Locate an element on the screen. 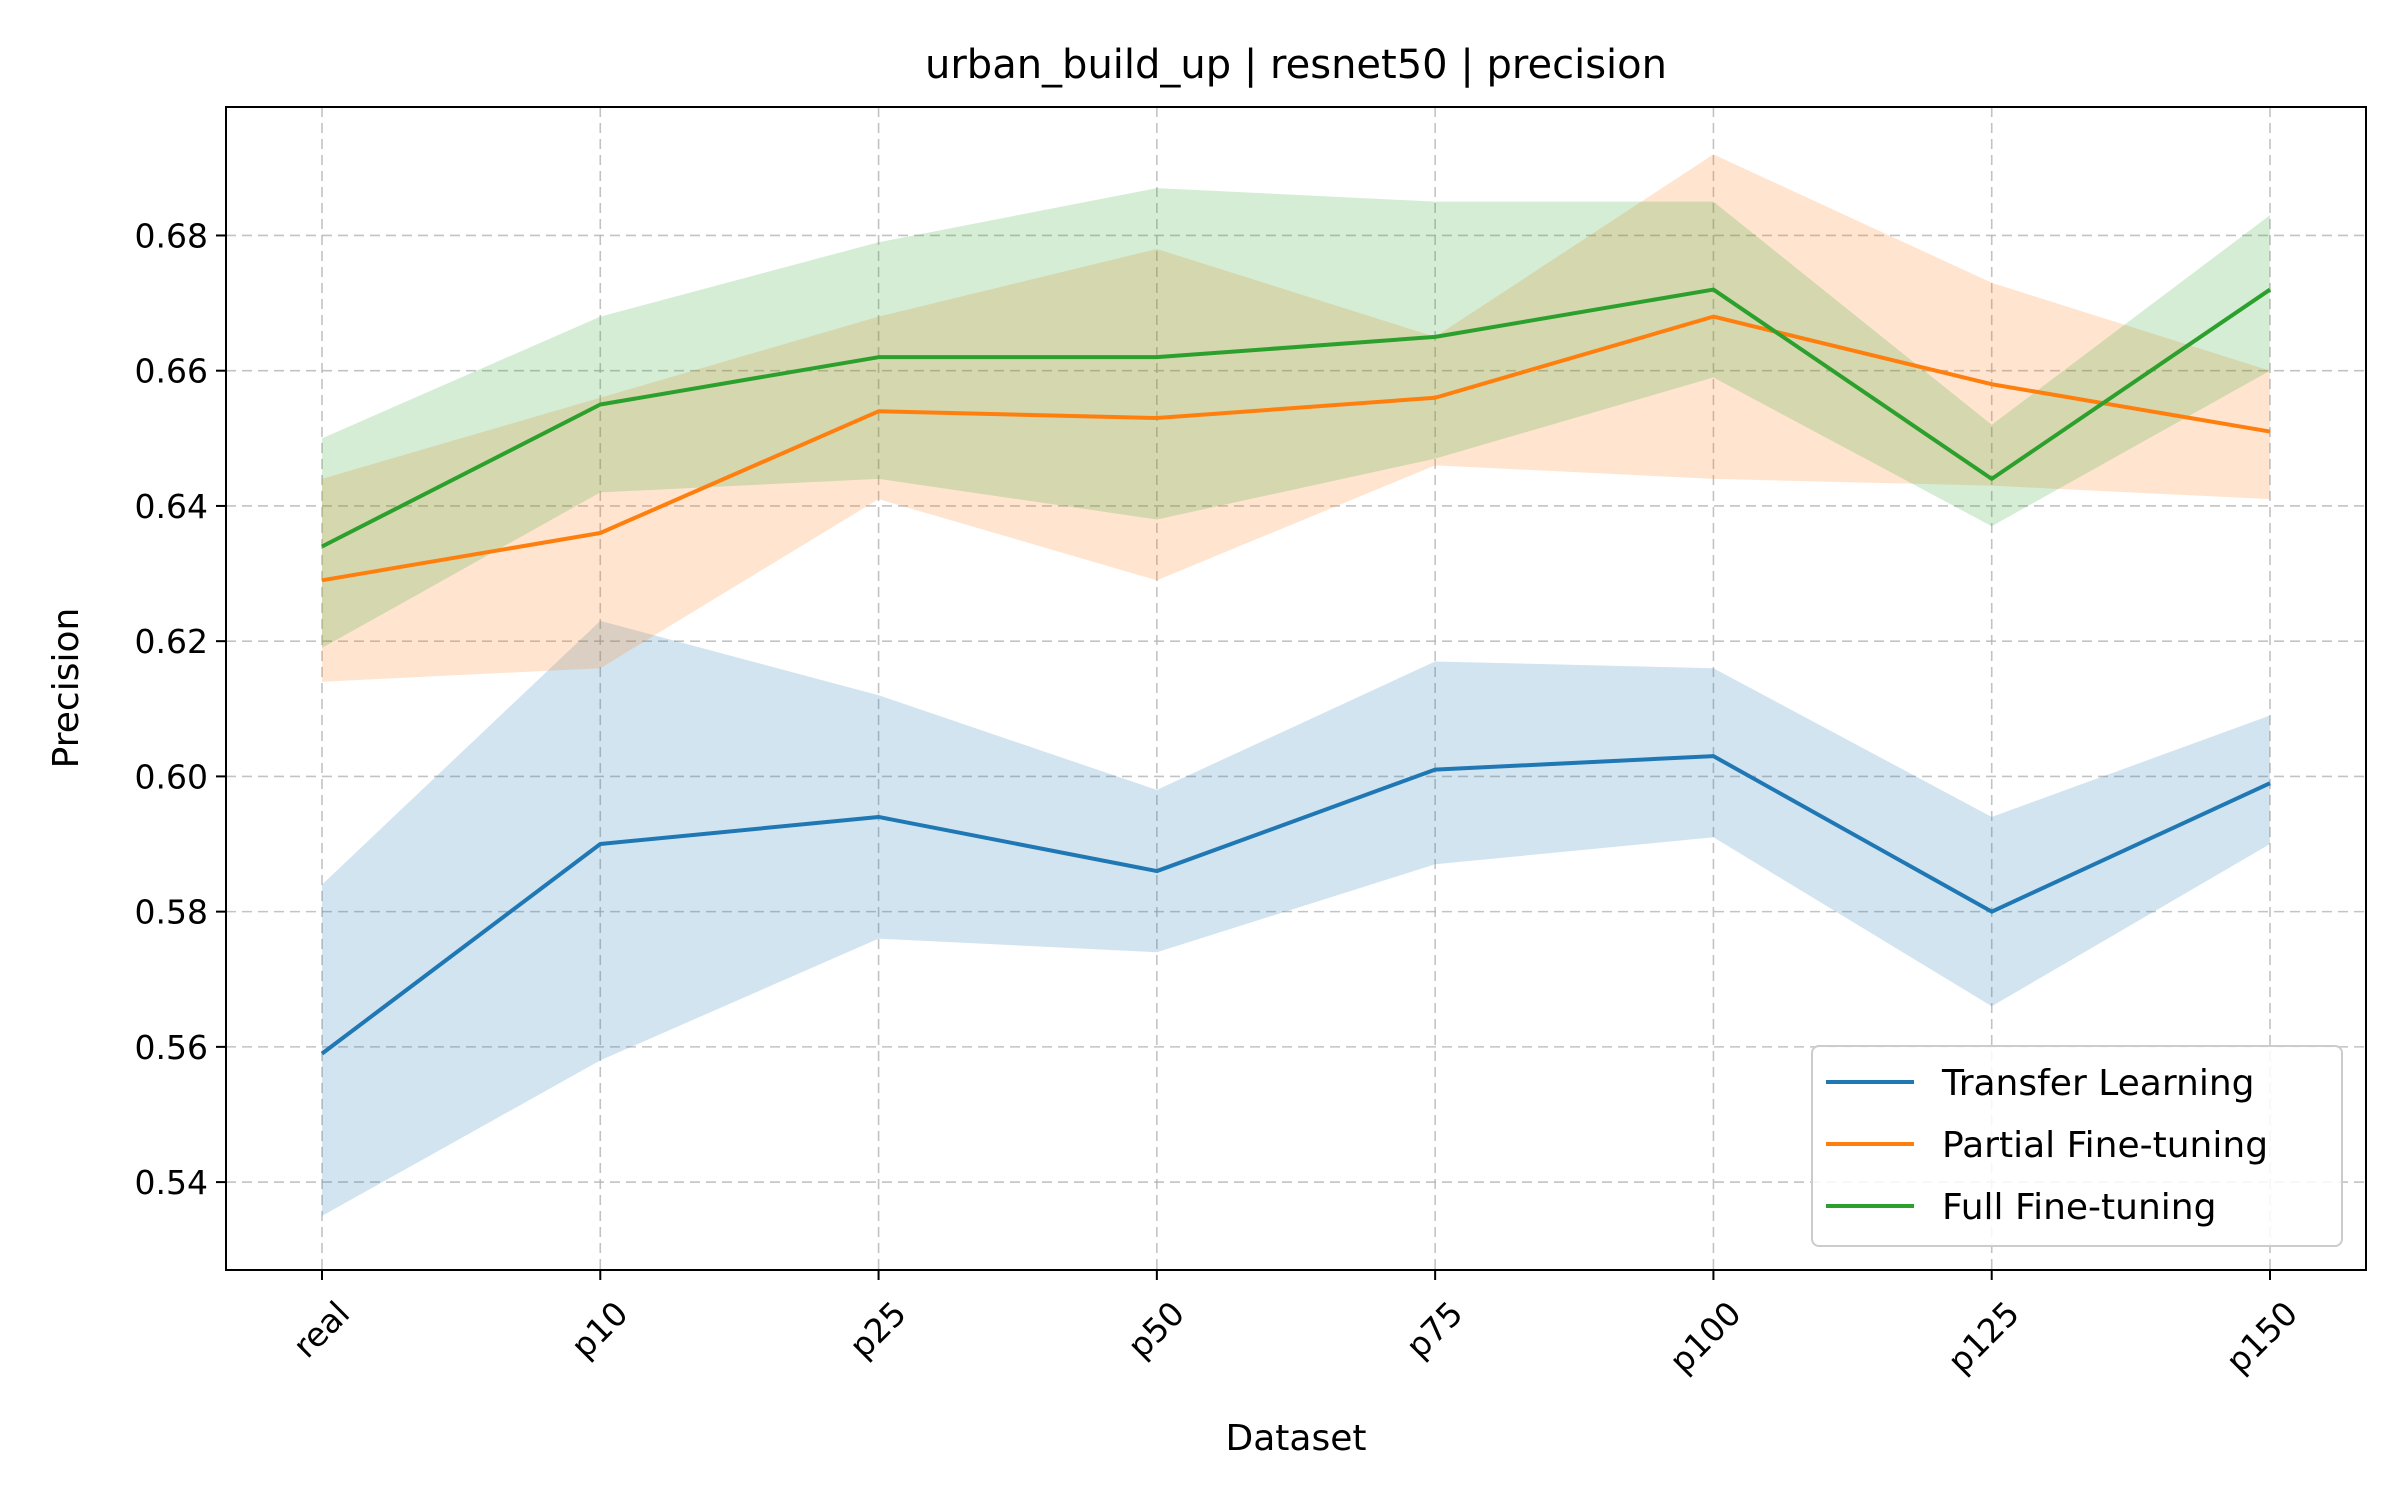 The height and width of the screenshot is (1500, 2400). x-tick-label: real is located at coordinates (321, 1330).